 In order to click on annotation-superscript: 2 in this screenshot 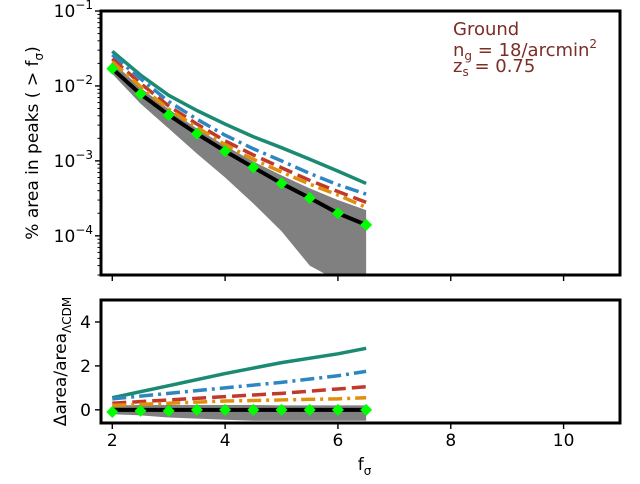, I will do `click(593, 44)`.